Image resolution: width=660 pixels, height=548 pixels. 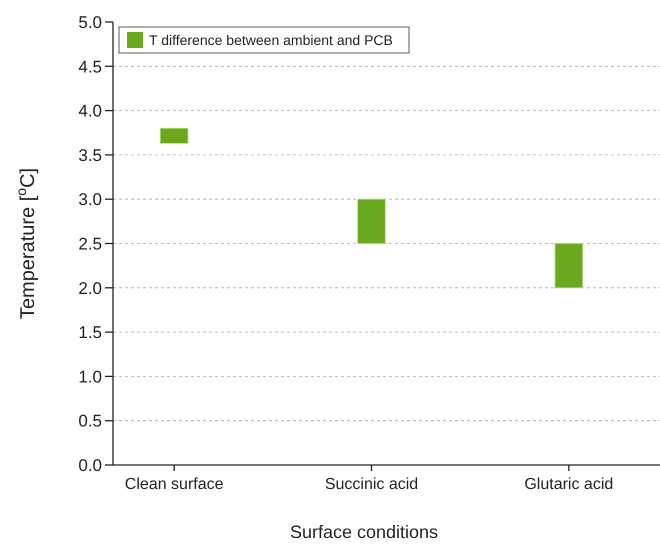 What do you see at coordinates (90, 288) in the screenshot?
I see `y-tick-label: 2.0` at bounding box center [90, 288].